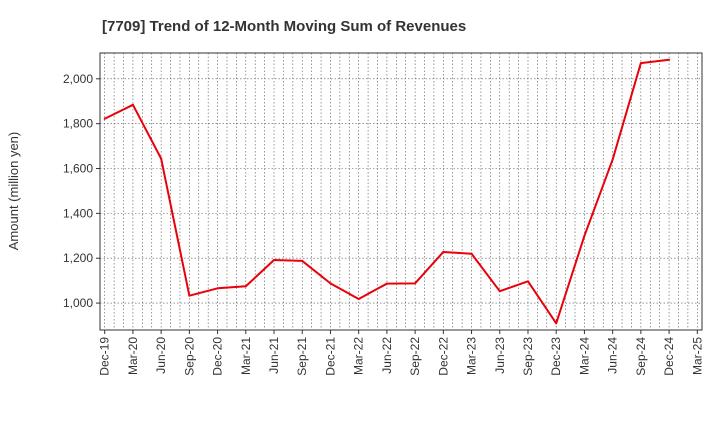 Image resolution: width=720 pixels, height=440 pixels. I want to click on x-tick-label: Mar-21, so click(246, 356).